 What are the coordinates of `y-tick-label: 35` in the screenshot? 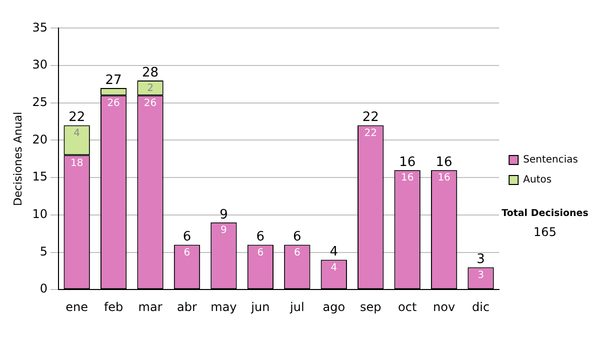 It's located at (40, 27).